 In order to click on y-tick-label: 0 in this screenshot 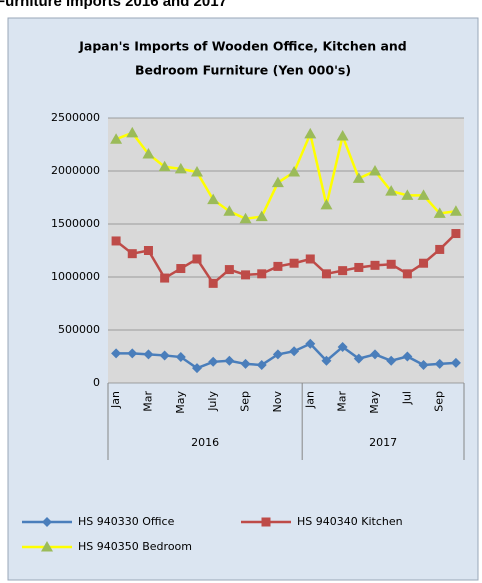, I will do `click(96, 382)`.